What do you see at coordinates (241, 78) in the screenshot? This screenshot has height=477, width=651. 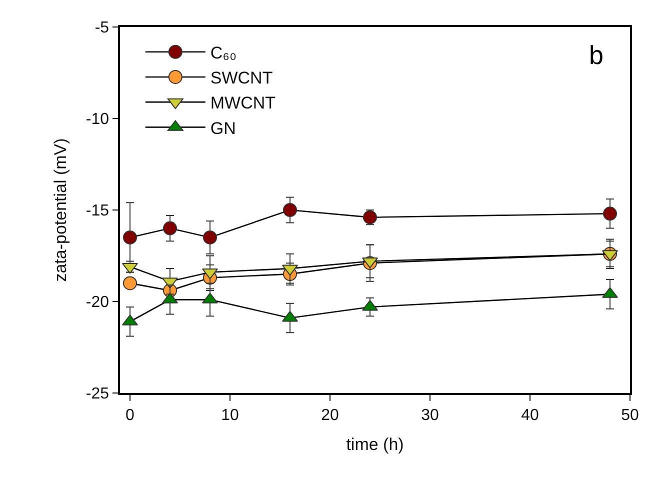 I see `legend-label: SWCNT` at bounding box center [241, 78].